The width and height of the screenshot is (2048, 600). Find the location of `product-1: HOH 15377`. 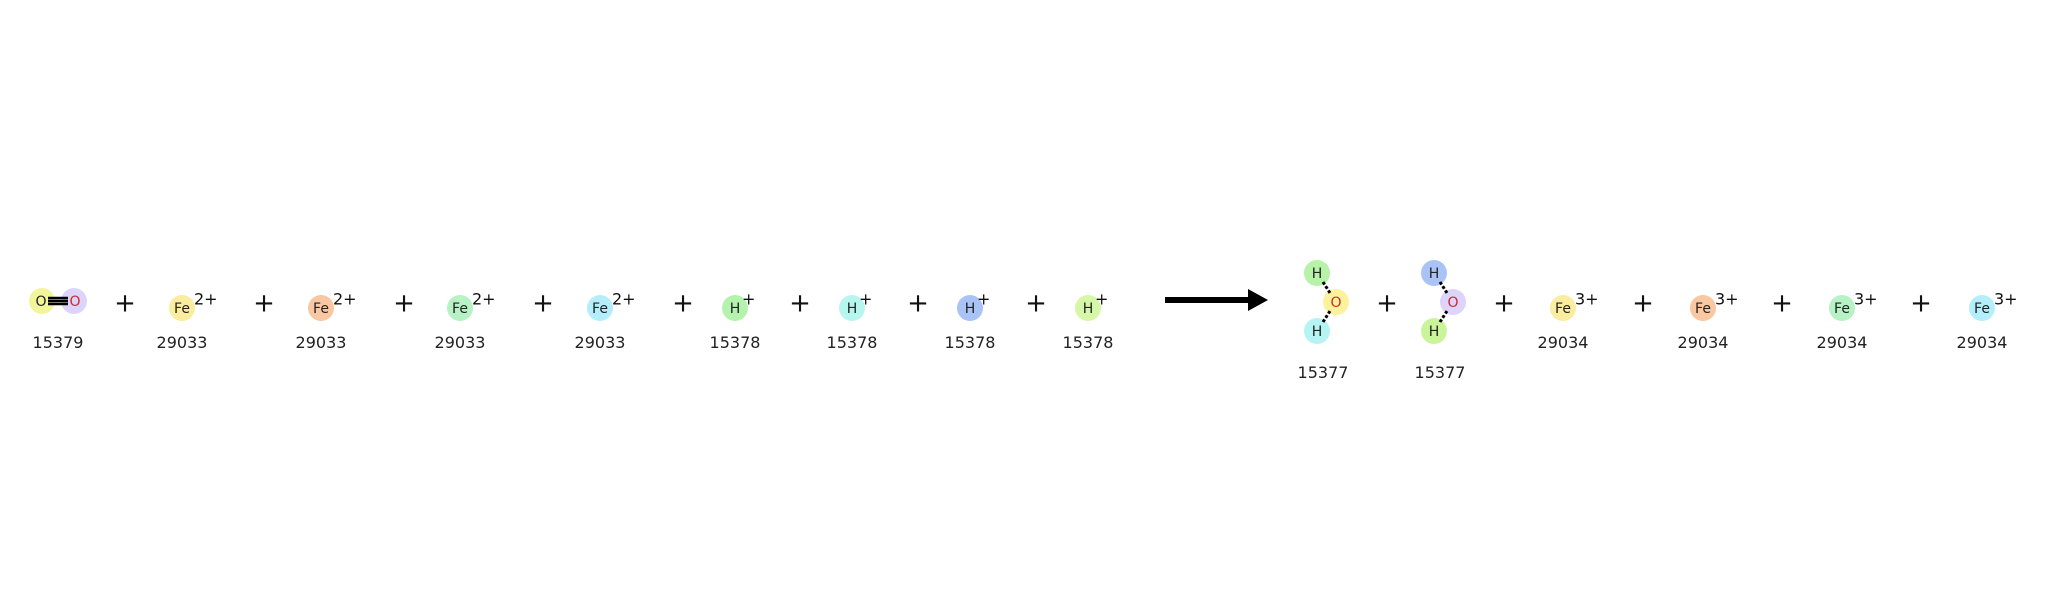

product-1: HOH 15377 is located at coordinates (1323, 321).